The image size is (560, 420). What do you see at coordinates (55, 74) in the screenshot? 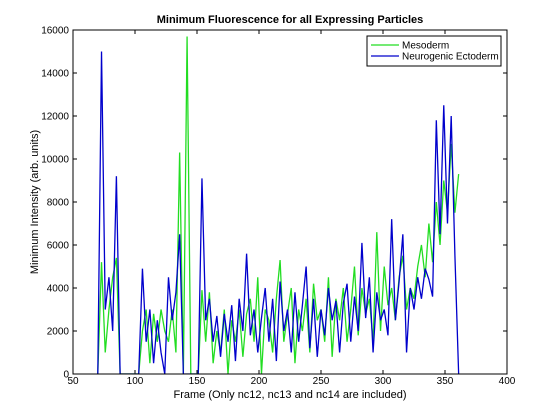
I see `y-tick-label: 14000` at bounding box center [55, 74].